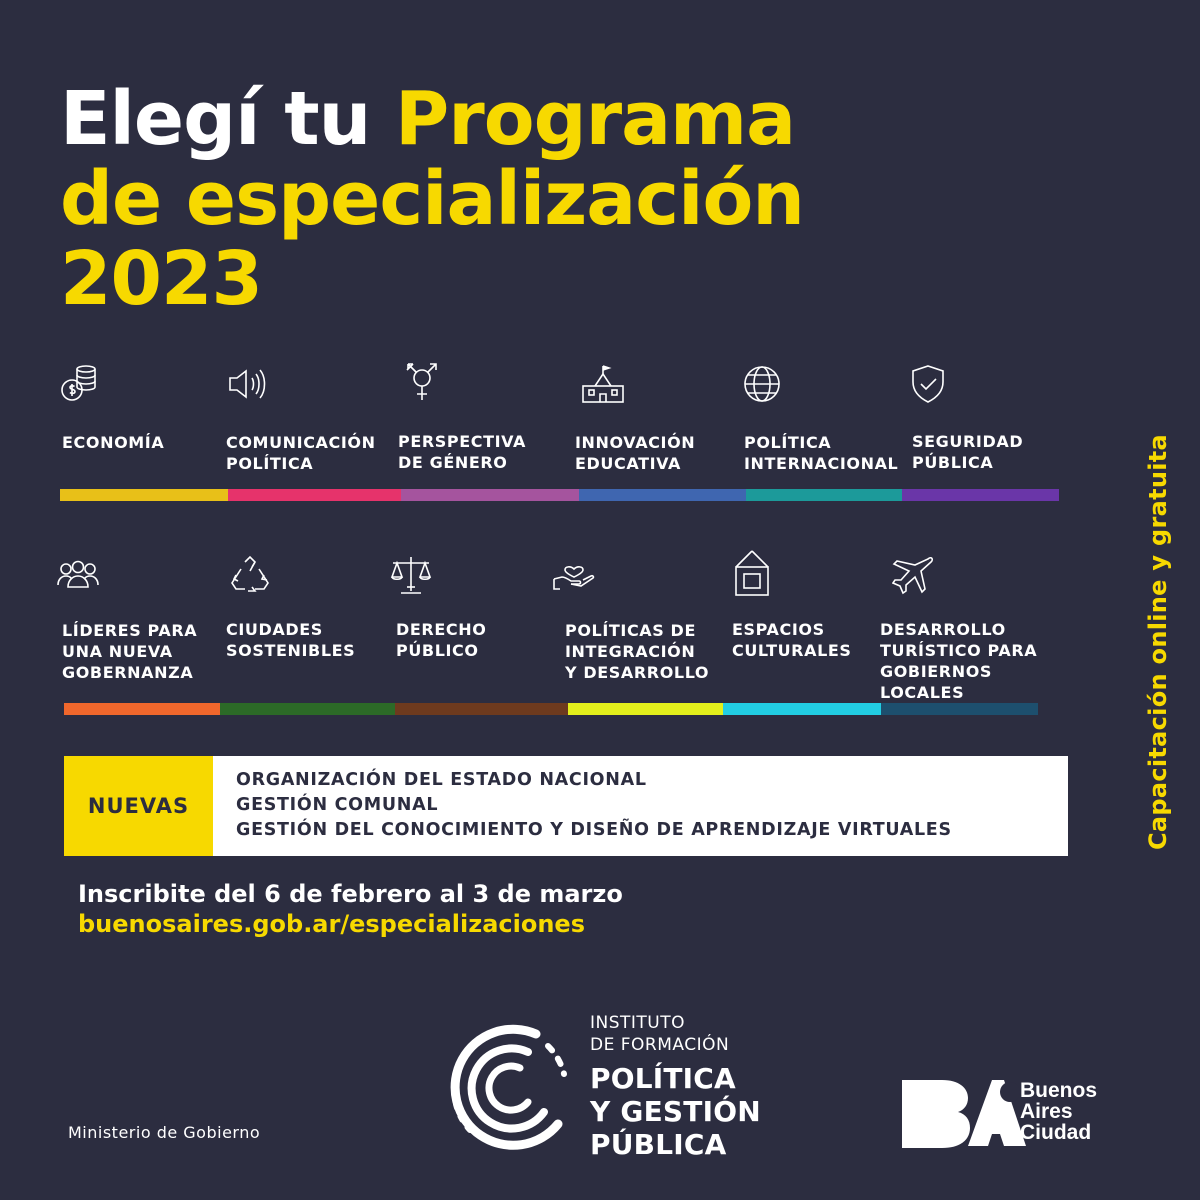 This screenshot has height=1200, width=1200. What do you see at coordinates (441, 640) in the screenshot?
I see `program-label-derecho-publico: DERECHO PÚBLICO` at bounding box center [441, 640].